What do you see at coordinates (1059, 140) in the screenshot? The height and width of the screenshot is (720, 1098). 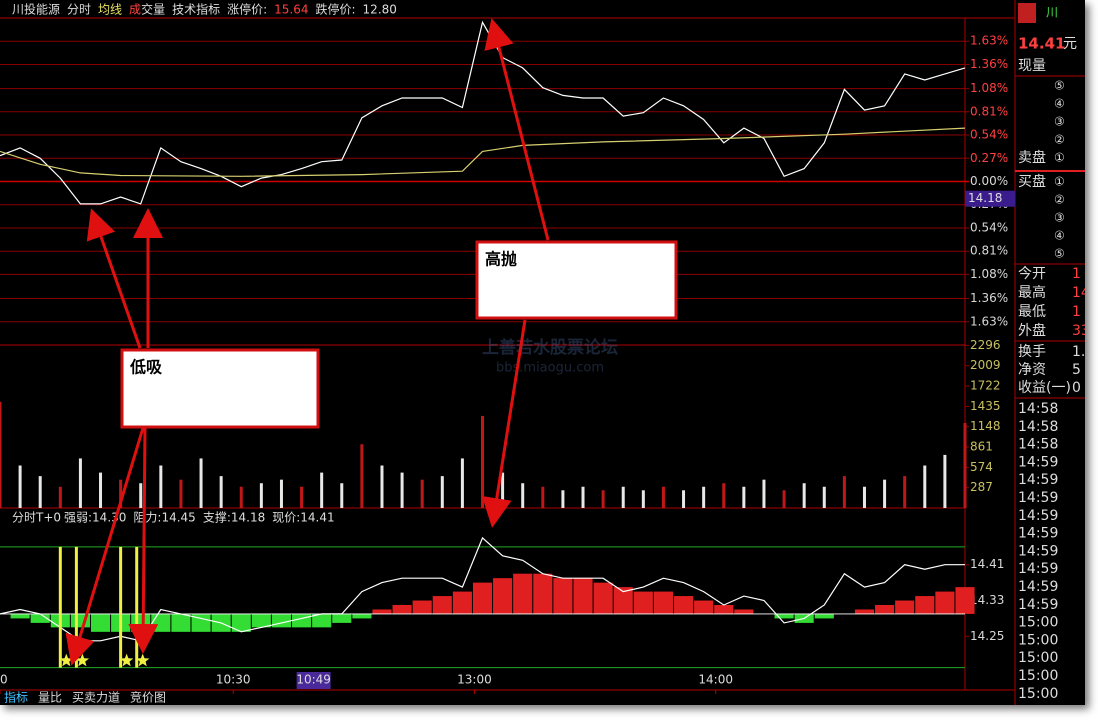 I see `sell-level: ②` at bounding box center [1059, 140].